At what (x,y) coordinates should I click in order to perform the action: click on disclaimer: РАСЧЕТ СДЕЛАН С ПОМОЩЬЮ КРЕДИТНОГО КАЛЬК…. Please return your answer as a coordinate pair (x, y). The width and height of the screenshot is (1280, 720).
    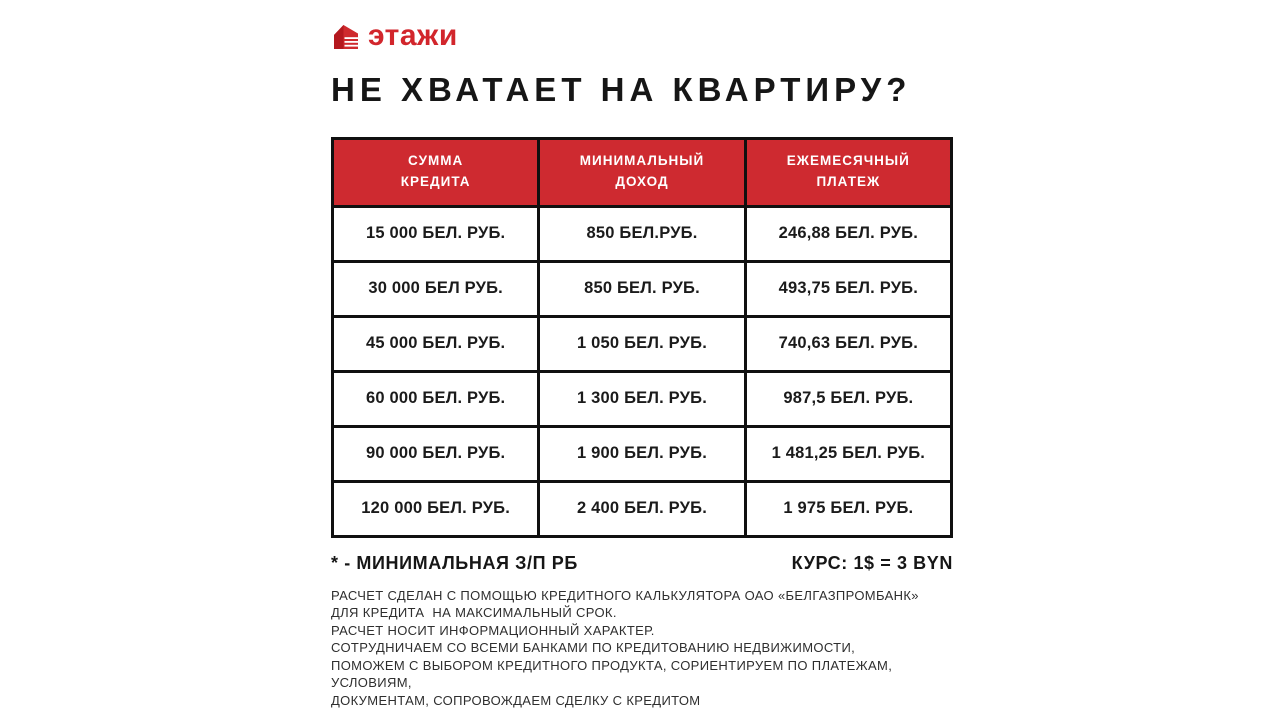
    Looking at the image, I should click on (642, 648).